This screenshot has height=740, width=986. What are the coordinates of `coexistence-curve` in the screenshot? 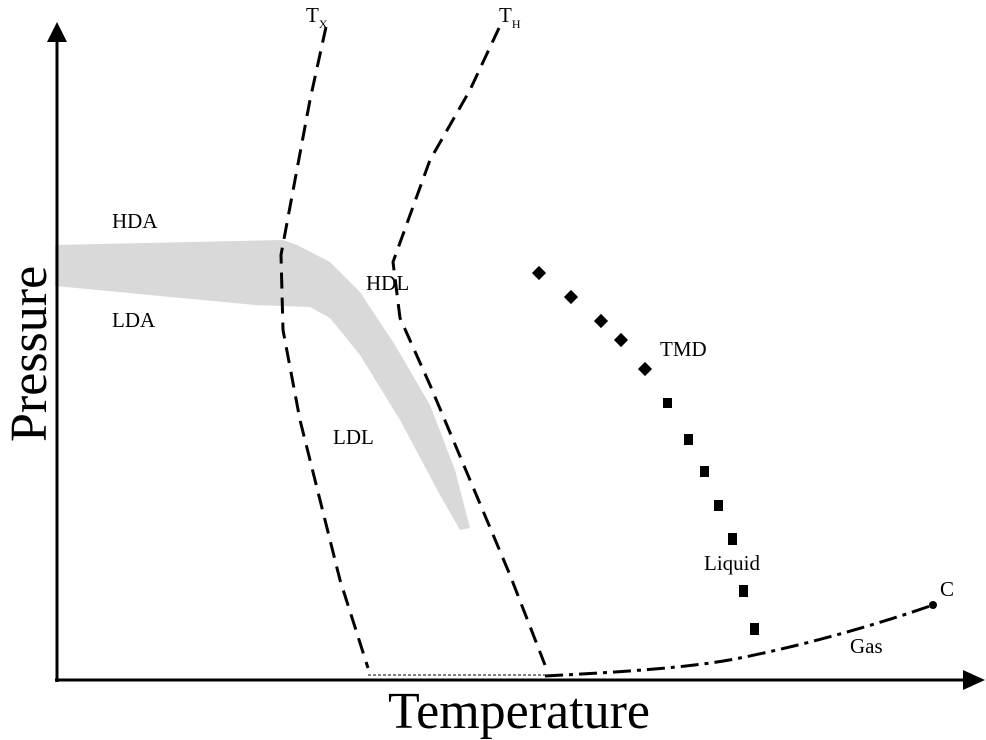 It's located at (739, 640).